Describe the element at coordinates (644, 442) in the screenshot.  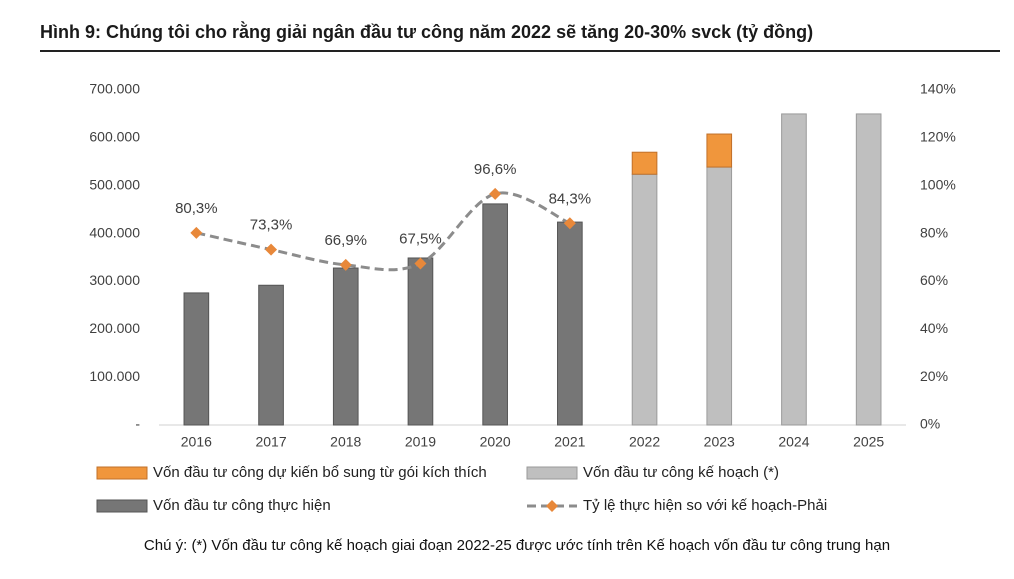
I see `x-tick-label: 2022` at that location.